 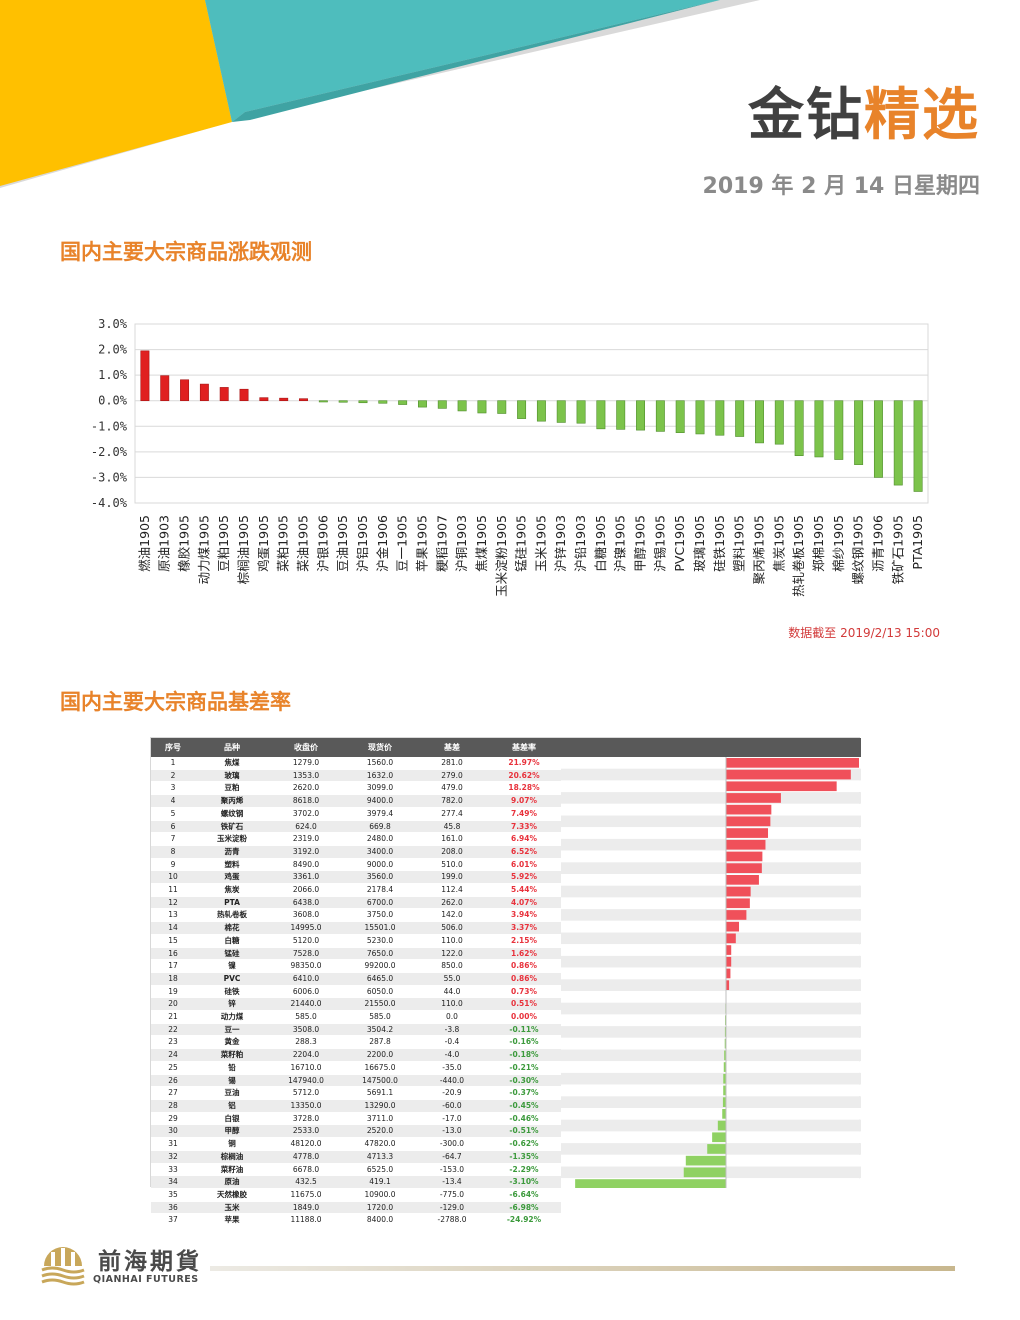 I want to click on table-cell: 玉米淀粉, so click(x=232, y=839).